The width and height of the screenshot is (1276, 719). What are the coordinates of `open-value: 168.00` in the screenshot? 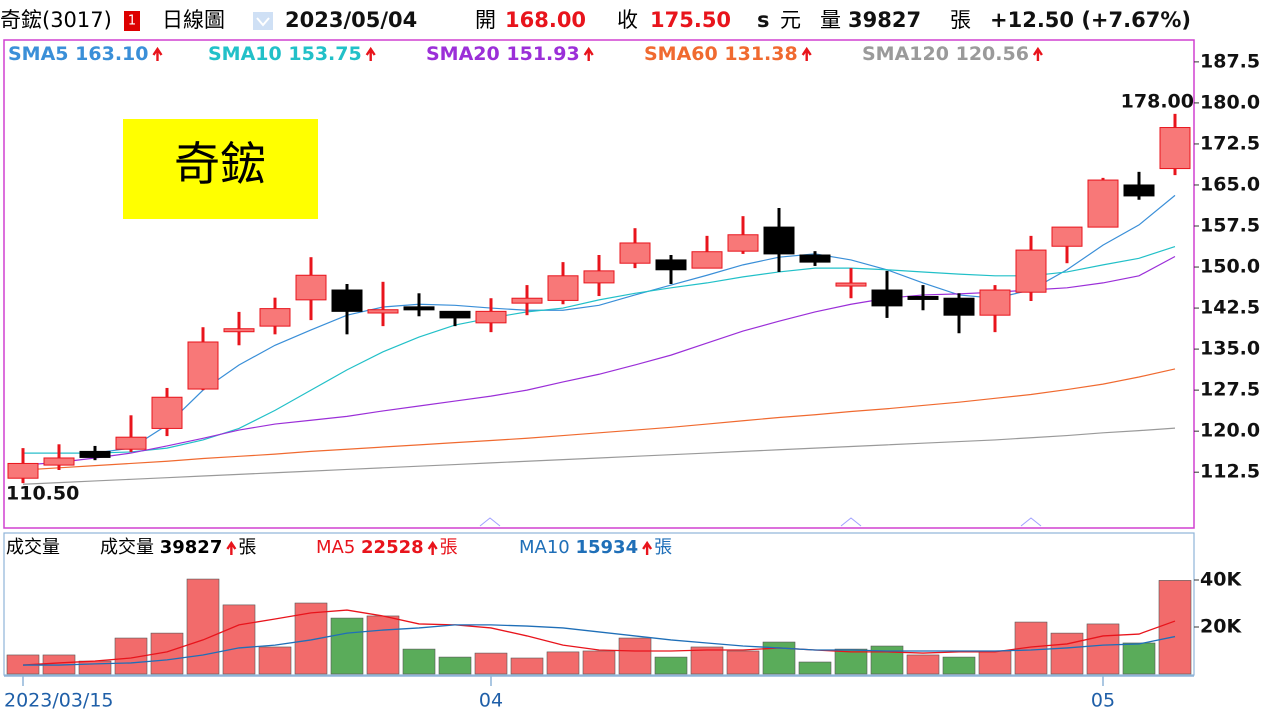 It's located at (545, 20).